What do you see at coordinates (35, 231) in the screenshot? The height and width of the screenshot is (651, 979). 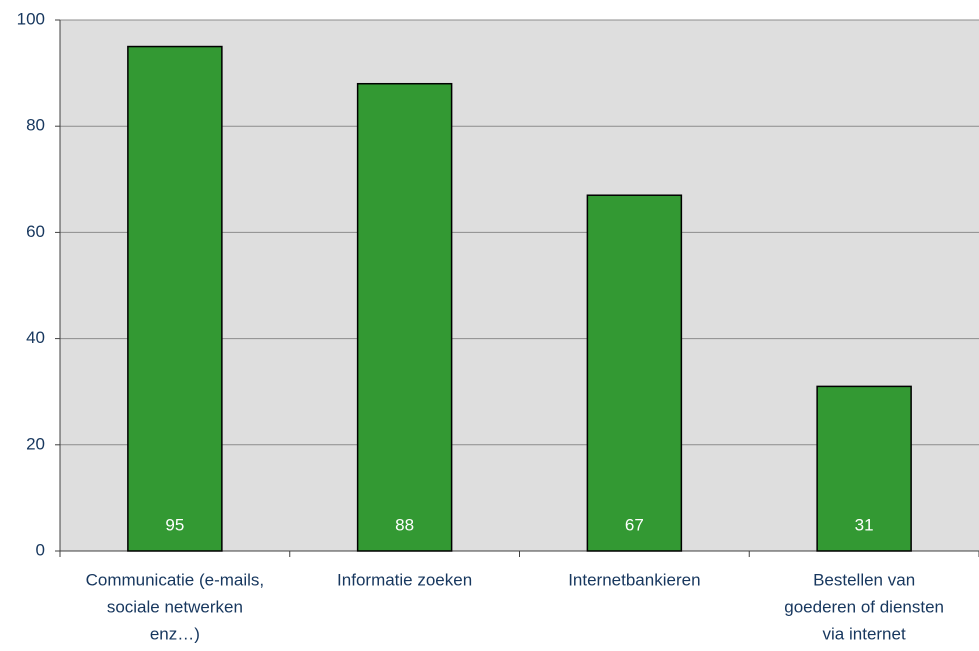 I see `y-tick-label: 60` at bounding box center [35, 231].